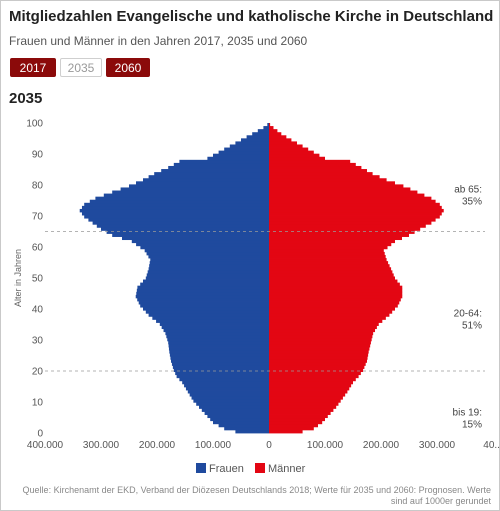  Describe the element at coordinates (33, 67) in the screenshot. I see `year-button-2017: 2017` at that location.